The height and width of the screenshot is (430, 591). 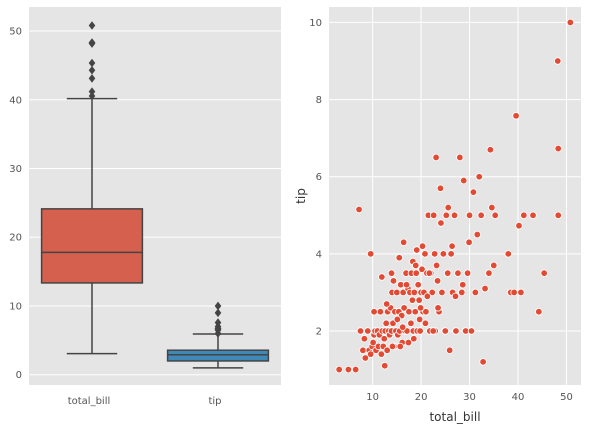 What do you see at coordinates (15, 169) in the screenshot?
I see `y-tick-label: 30` at bounding box center [15, 169].